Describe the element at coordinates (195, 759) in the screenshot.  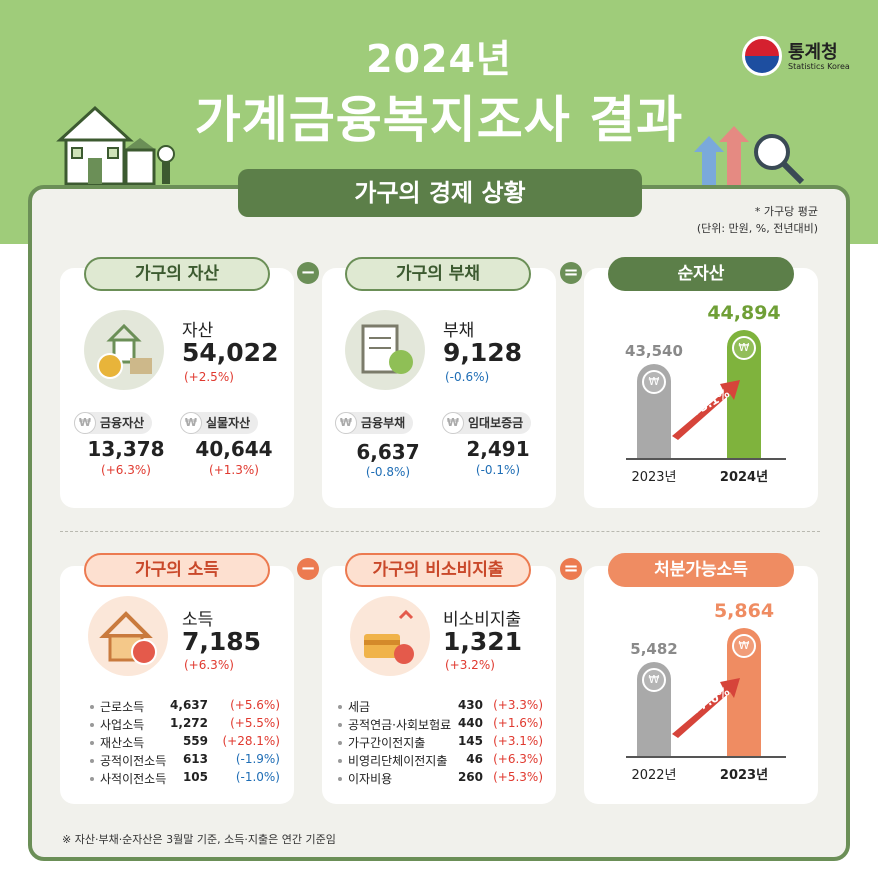
I see `income-item-value: 613` at that location.